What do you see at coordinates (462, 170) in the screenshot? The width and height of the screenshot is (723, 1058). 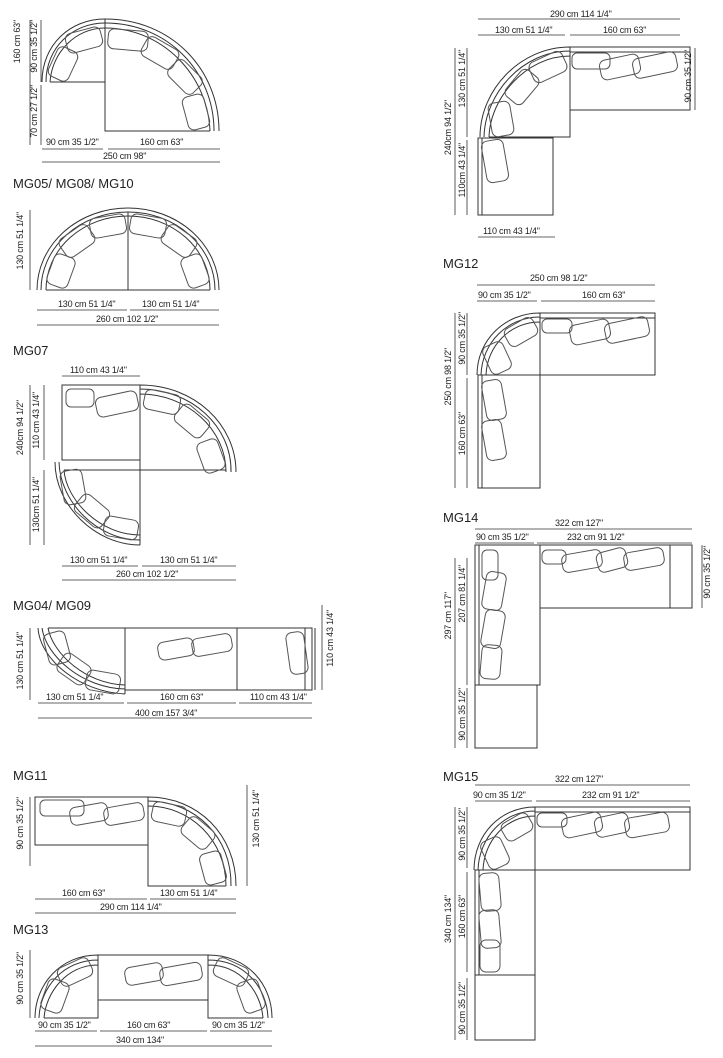 I see `dim-label: 110cm 43 1/4"` at bounding box center [462, 170].